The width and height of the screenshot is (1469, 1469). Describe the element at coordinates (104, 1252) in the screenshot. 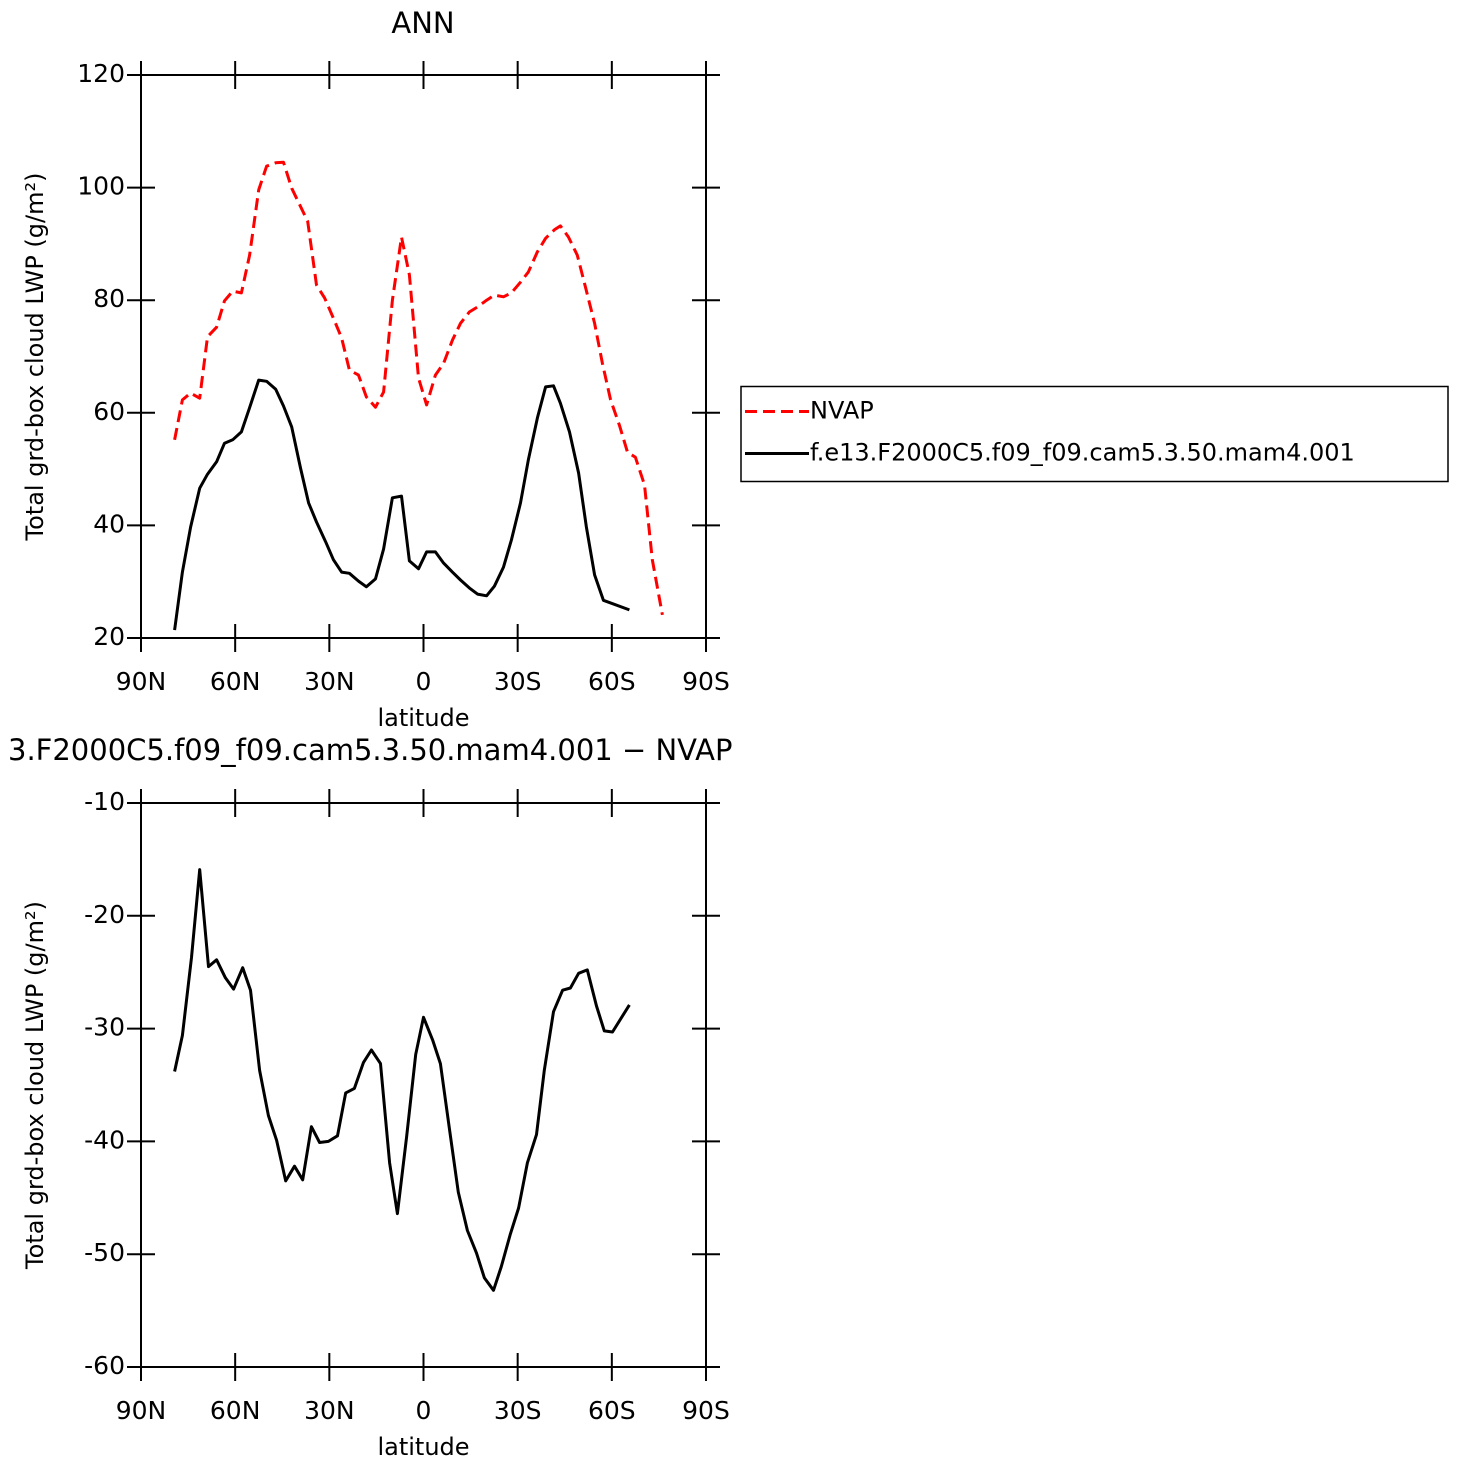

I see `y-tick-label: -50` at that location.